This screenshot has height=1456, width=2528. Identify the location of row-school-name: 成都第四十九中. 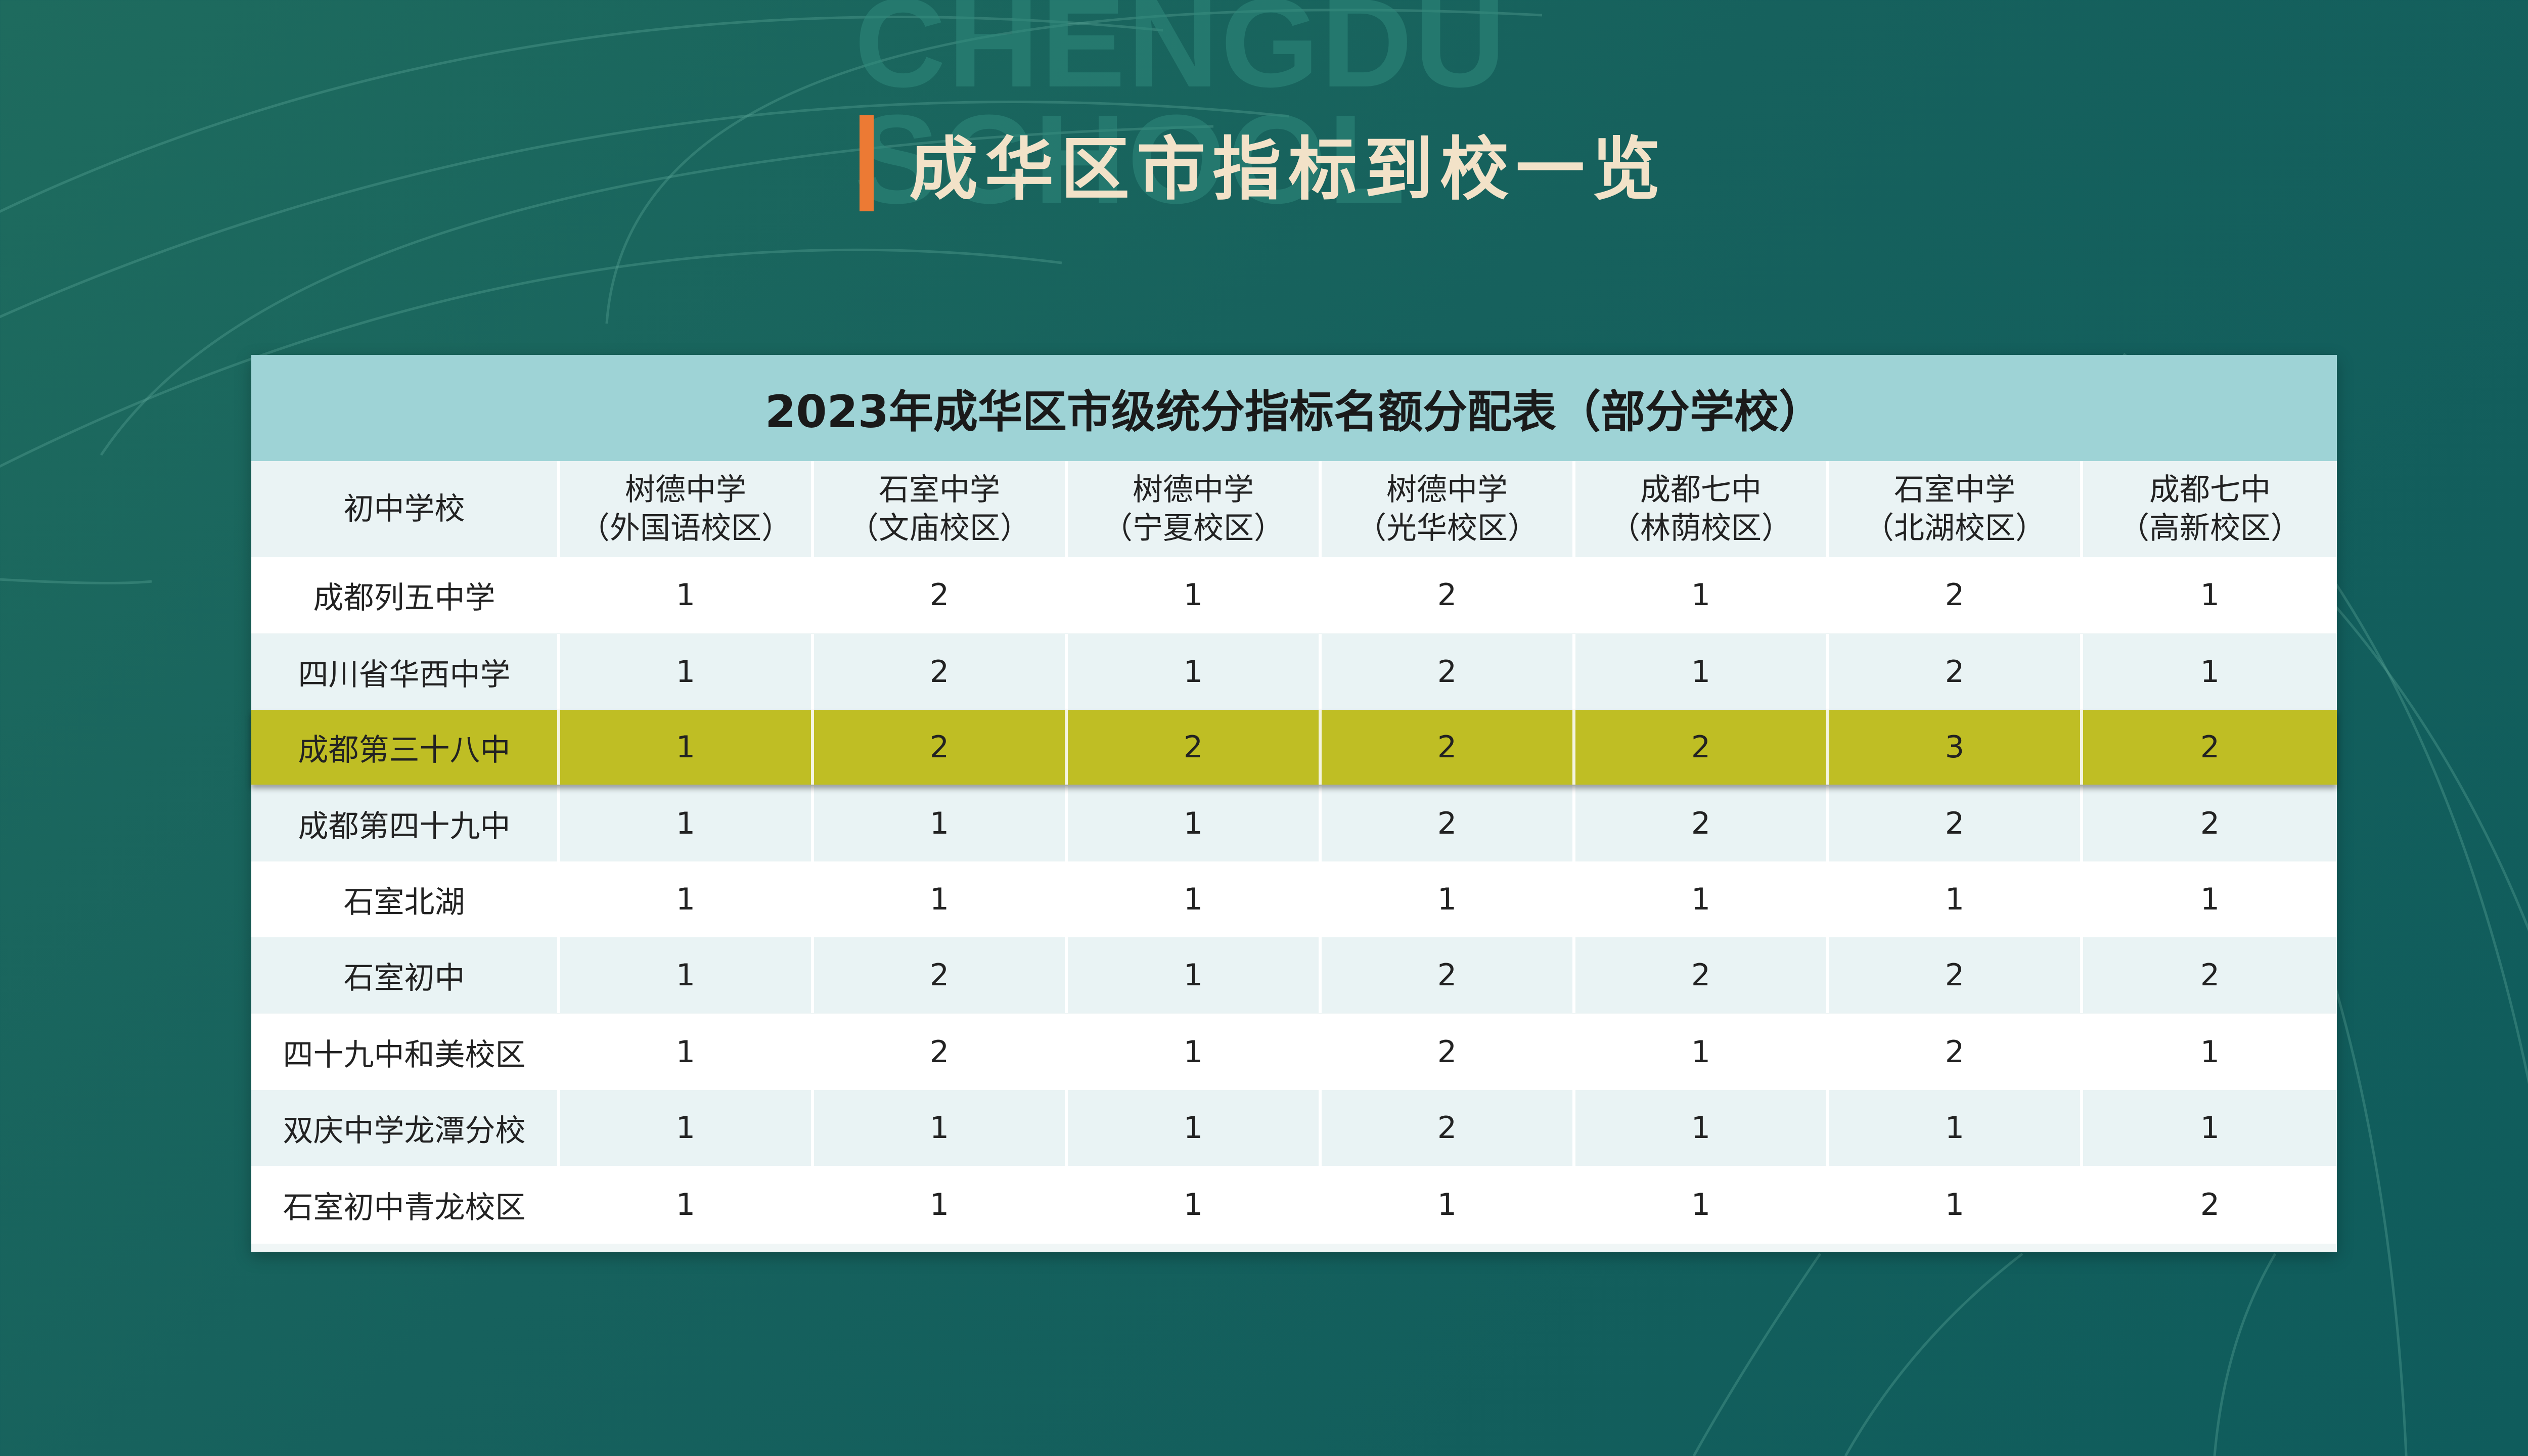
(406, 823).